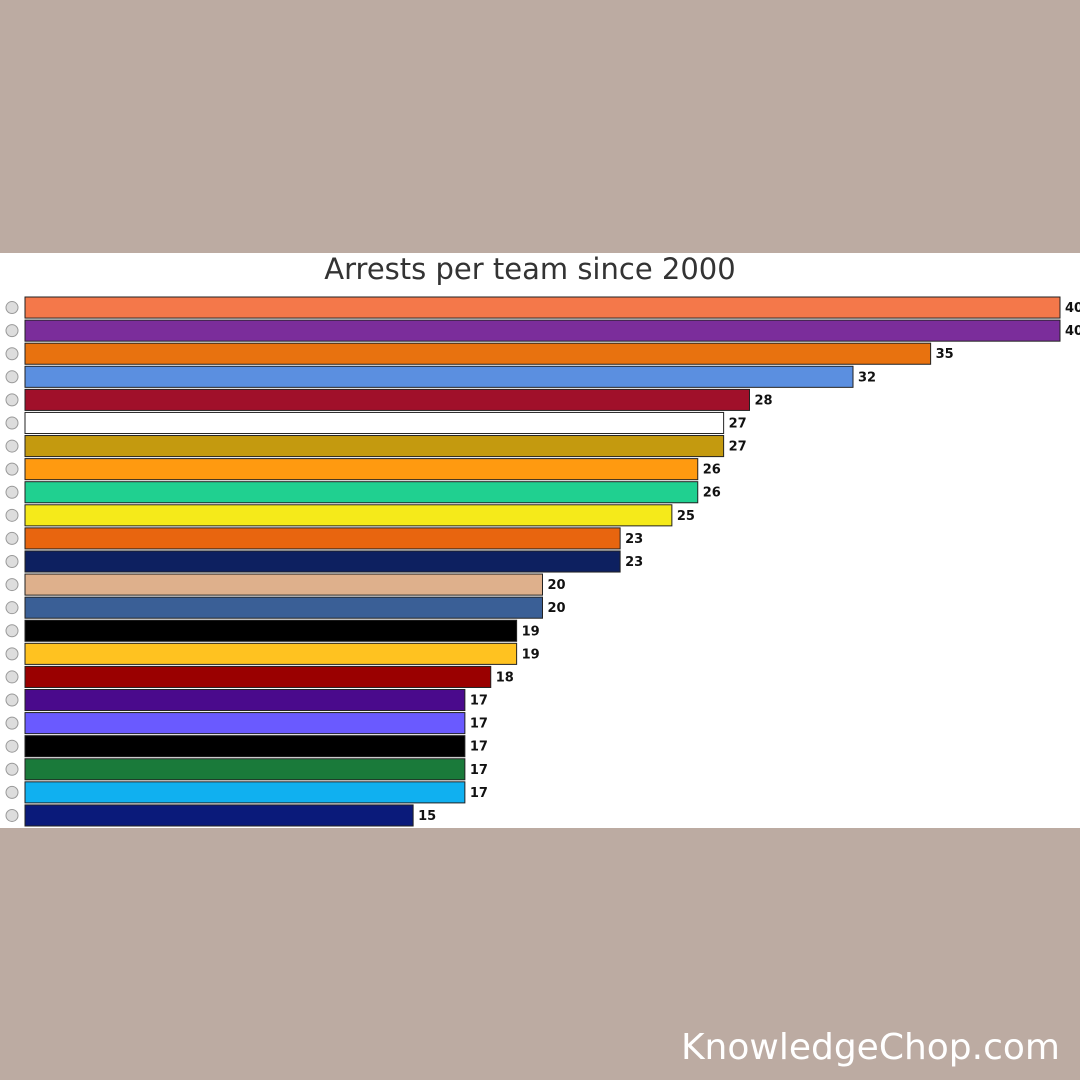 The image size is (1080, 1080). I want to click on value-label: 32, so click(867, 377).